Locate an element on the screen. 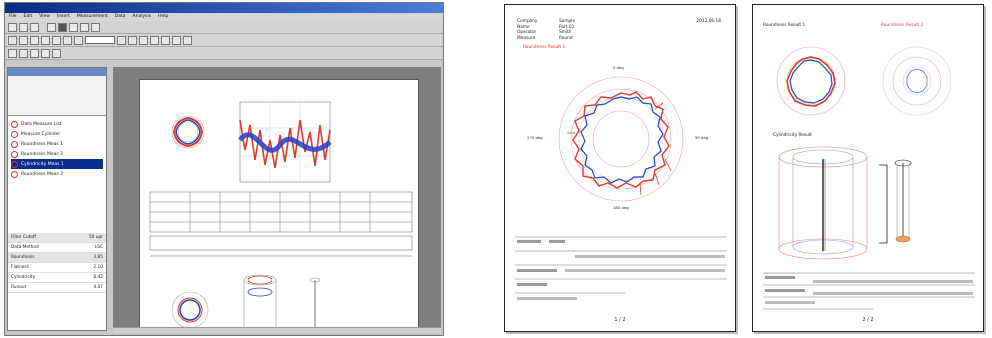 Image resolution: width=992 pixels, height=338 pixels. section-title-mid: Cylindricity Result is located at coordinates (792, 135).